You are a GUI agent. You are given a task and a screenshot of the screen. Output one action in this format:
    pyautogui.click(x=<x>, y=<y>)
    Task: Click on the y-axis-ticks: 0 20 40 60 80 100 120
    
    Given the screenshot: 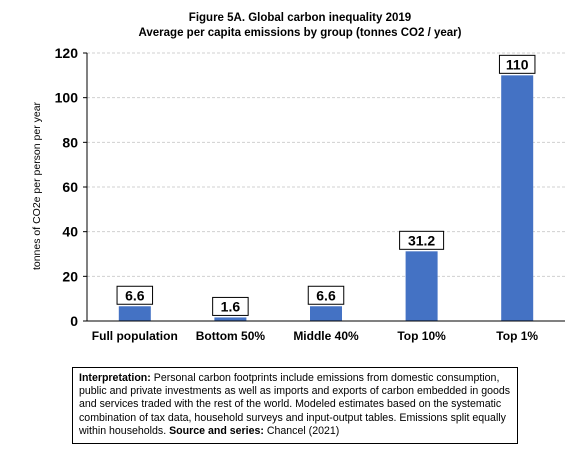 What is the action you would take?
    pyautogui.click(x=71, y=187)
    